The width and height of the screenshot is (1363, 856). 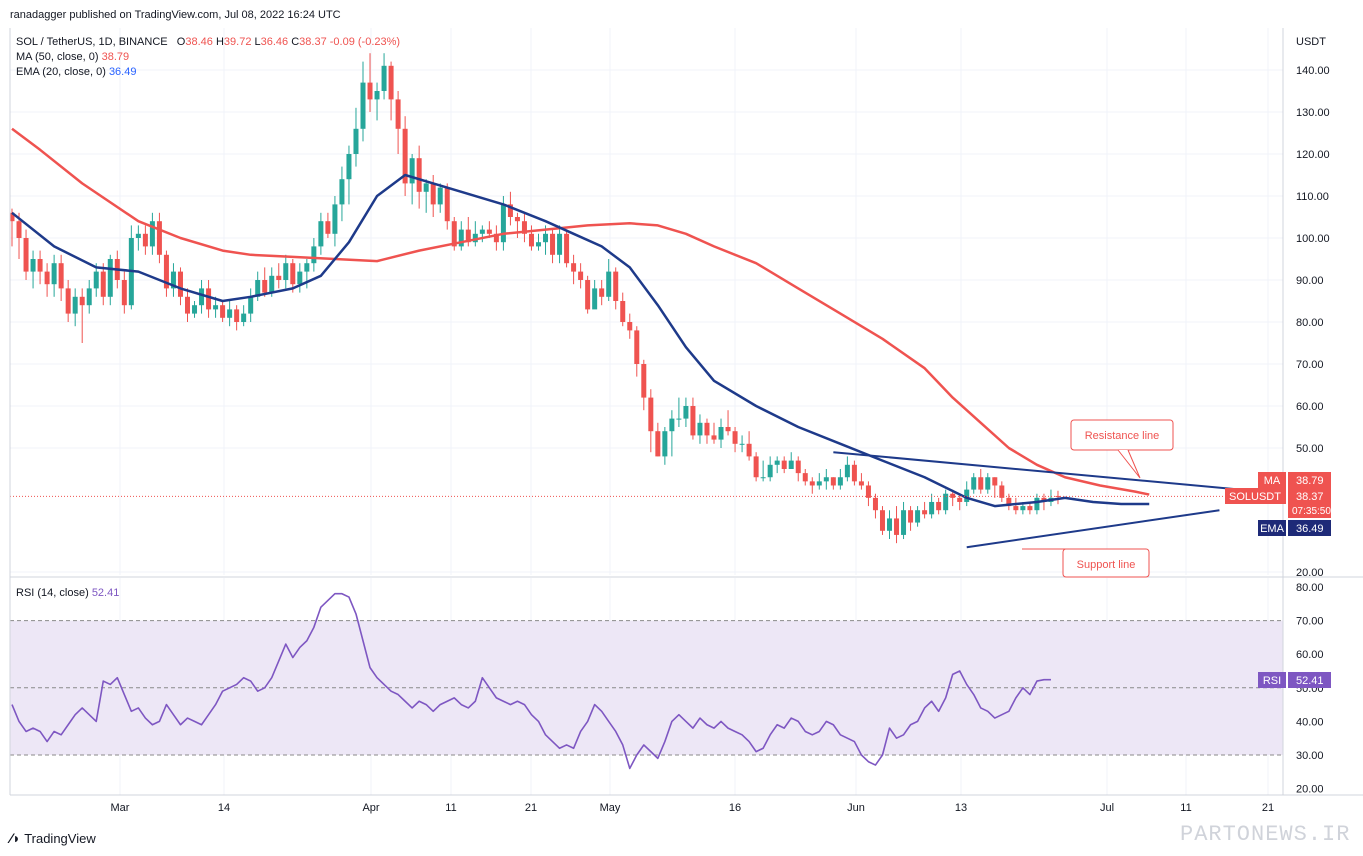 What do you see at coordinates (610, 808) in the screenshot?
I see `x-tick-label: May` at bounding box center [610, 808].